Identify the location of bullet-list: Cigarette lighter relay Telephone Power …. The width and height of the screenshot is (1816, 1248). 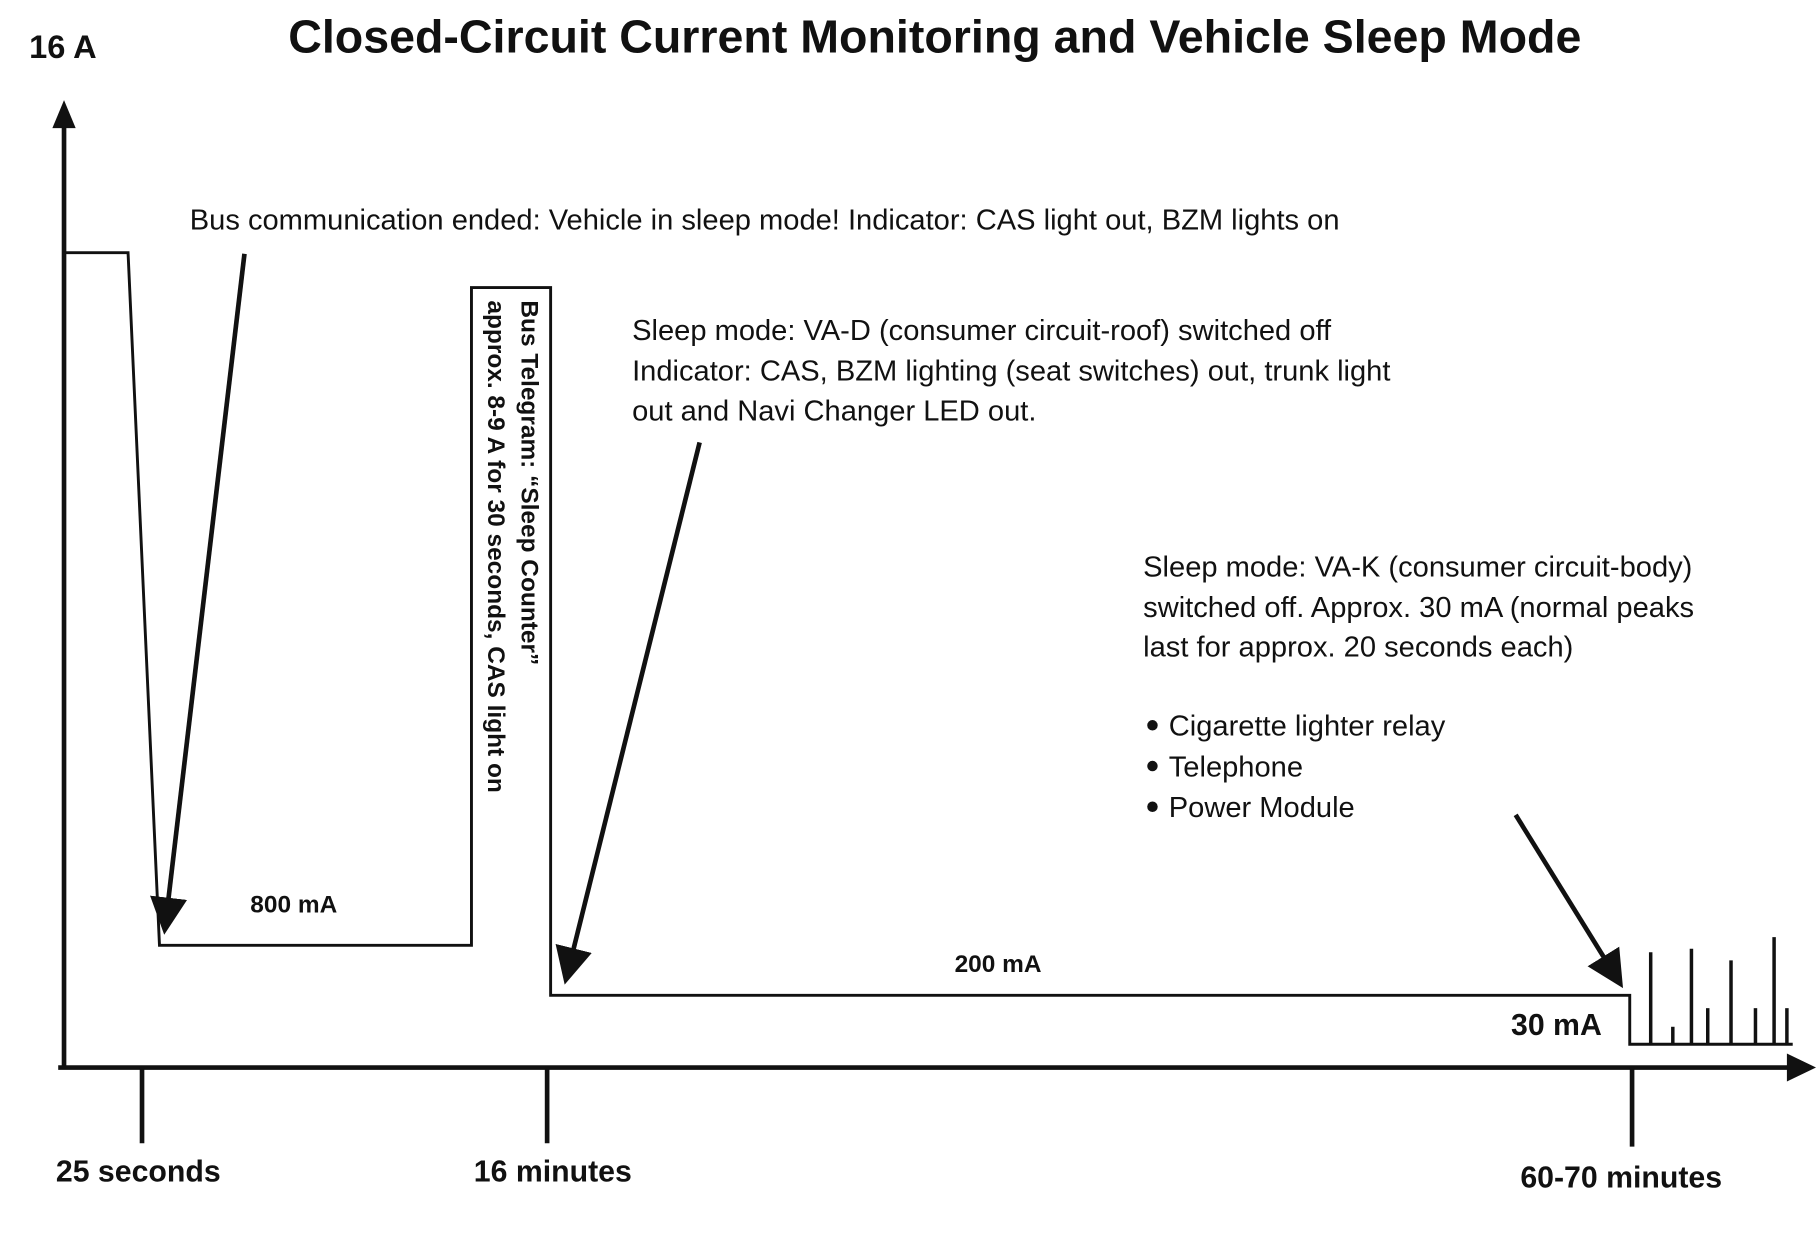
(1296, 767).